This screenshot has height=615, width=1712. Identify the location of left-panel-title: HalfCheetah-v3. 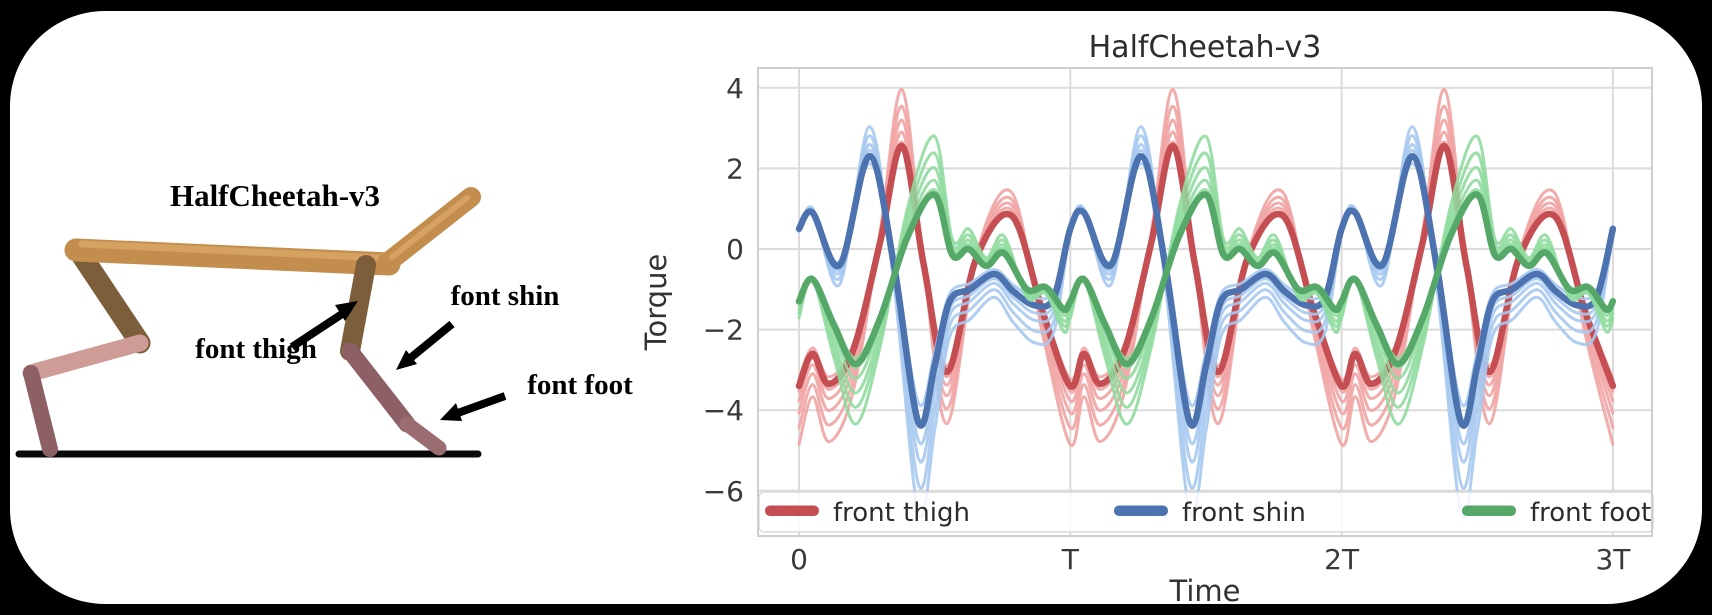
(275, 195).